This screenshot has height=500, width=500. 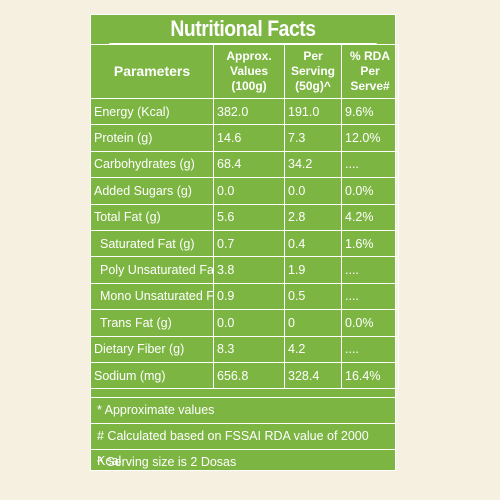 I want to click on row-rda: 1.6%, so click(x=370, y=243).